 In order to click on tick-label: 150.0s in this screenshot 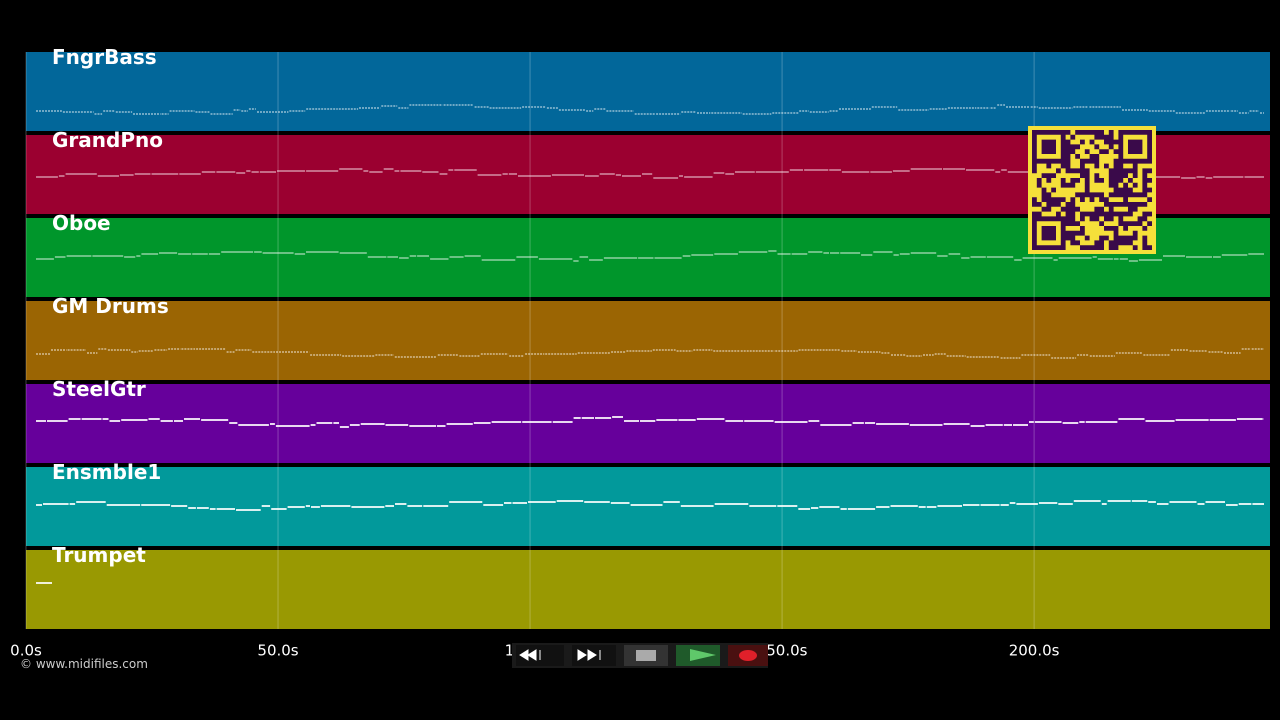, I will do `click(782, 651)`.